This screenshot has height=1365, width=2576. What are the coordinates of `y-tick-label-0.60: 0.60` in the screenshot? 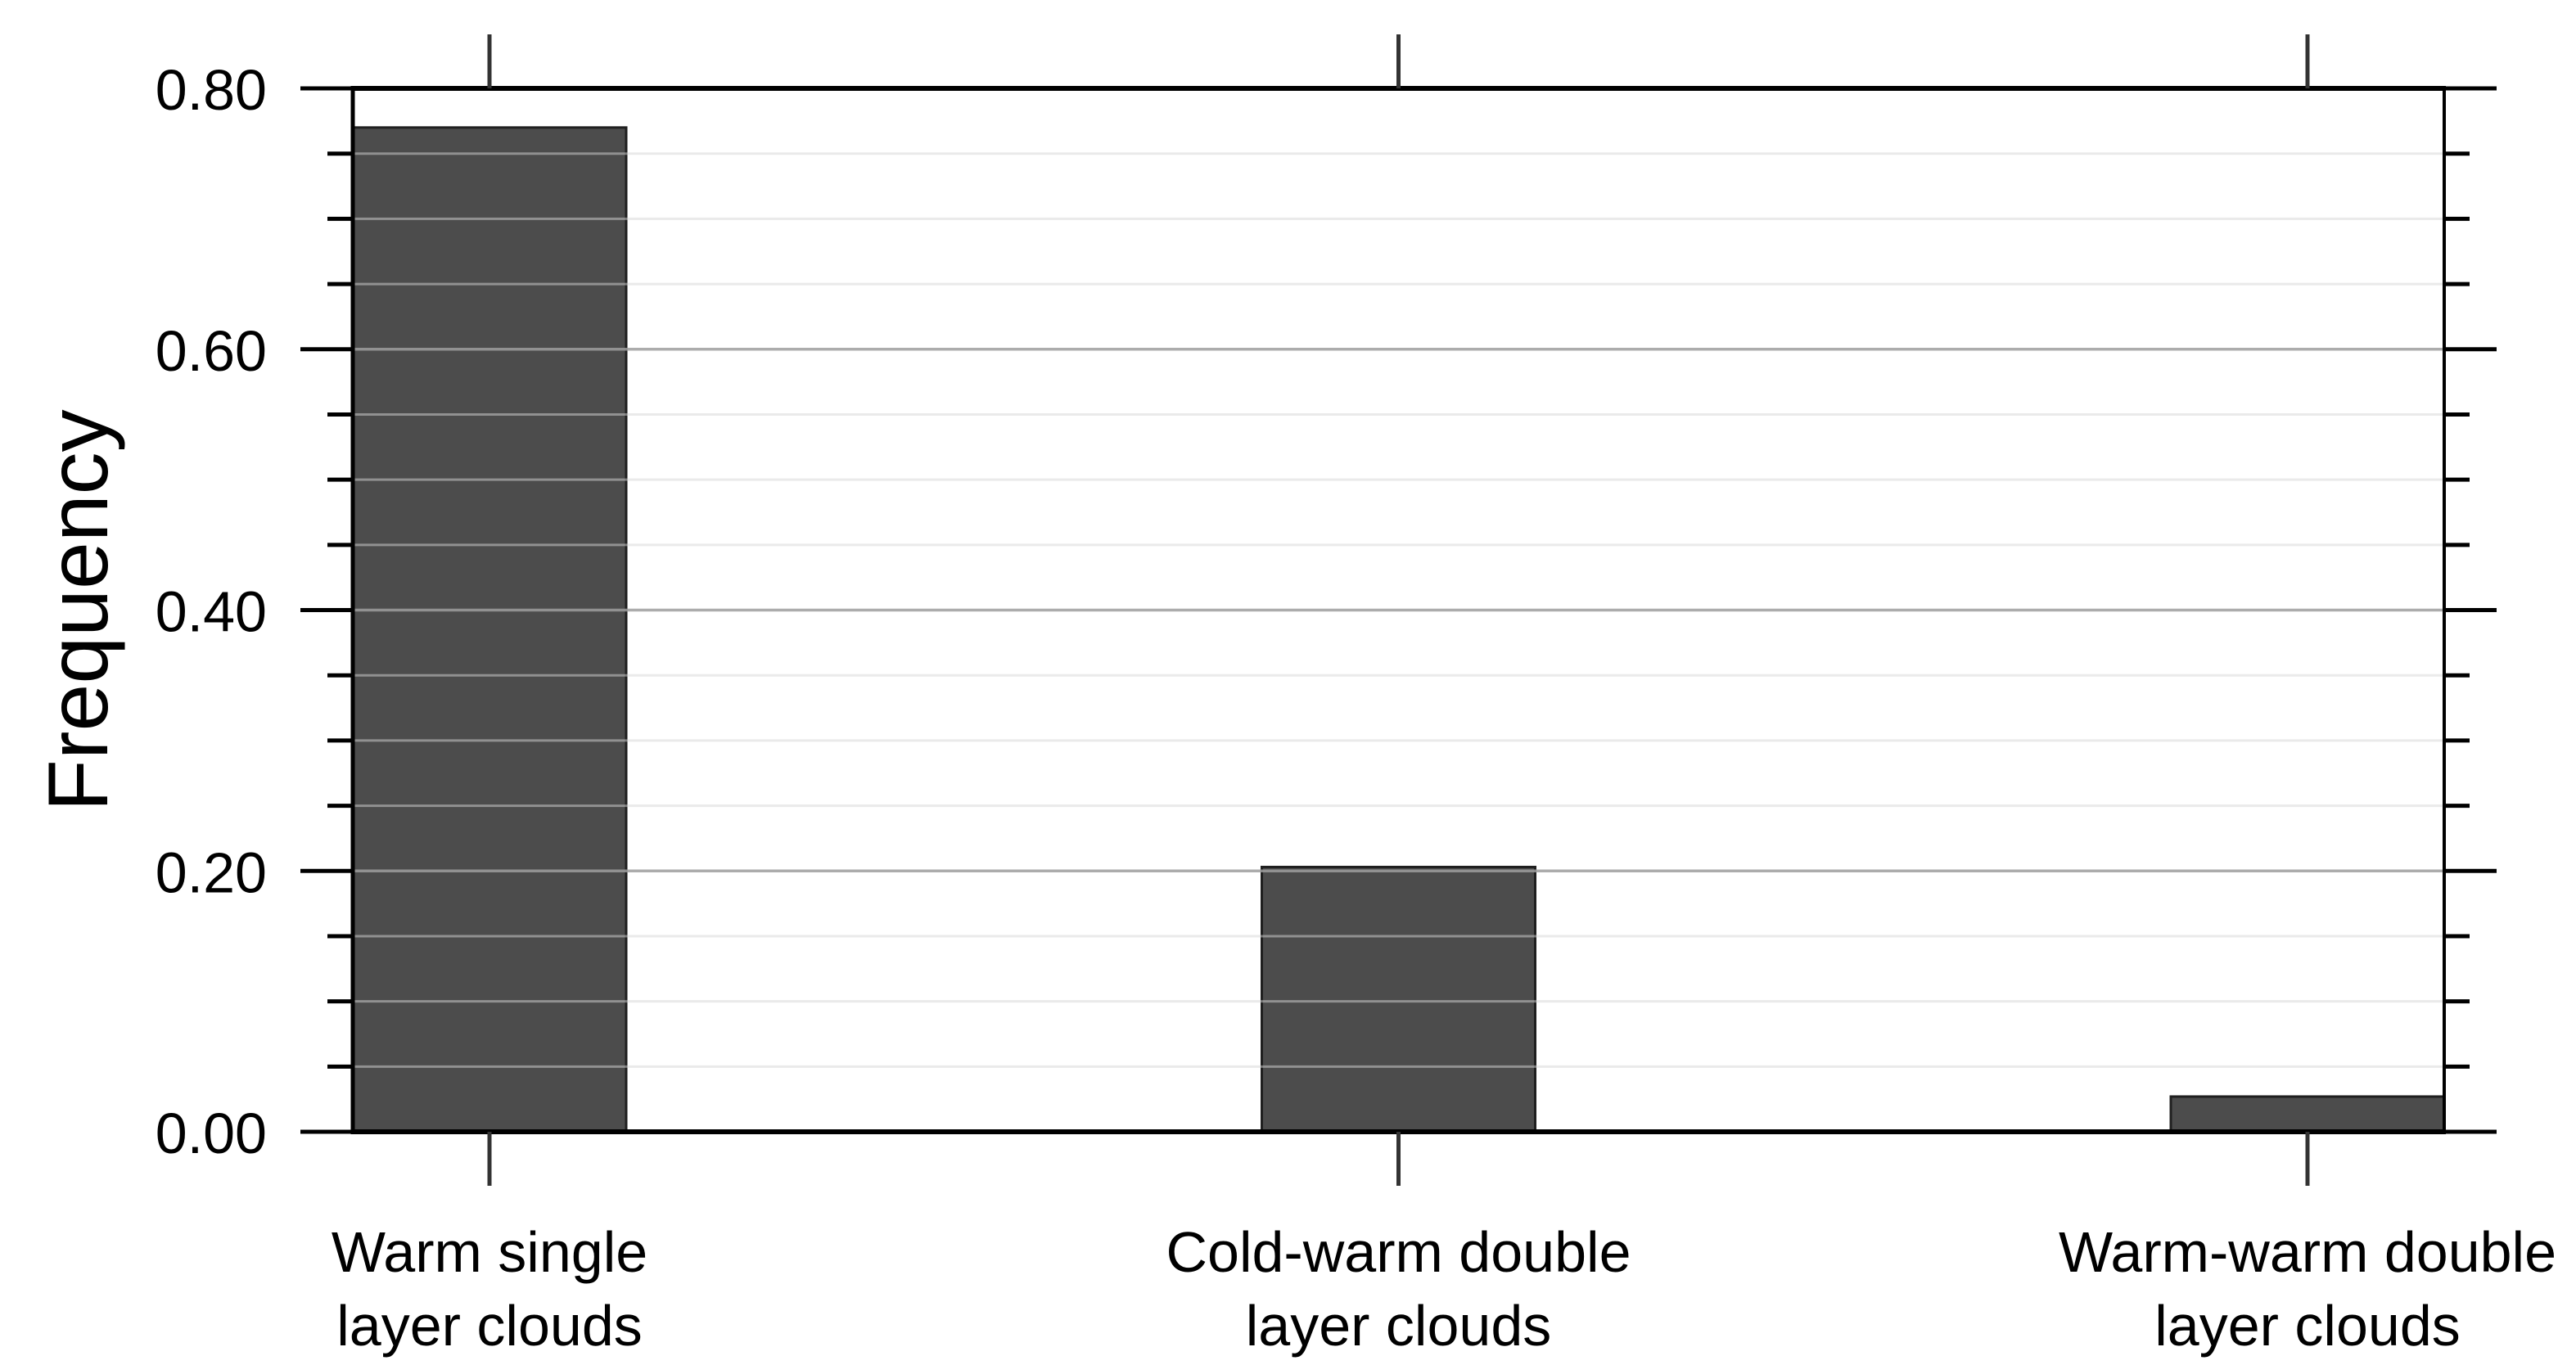 It's located at (211, 351).